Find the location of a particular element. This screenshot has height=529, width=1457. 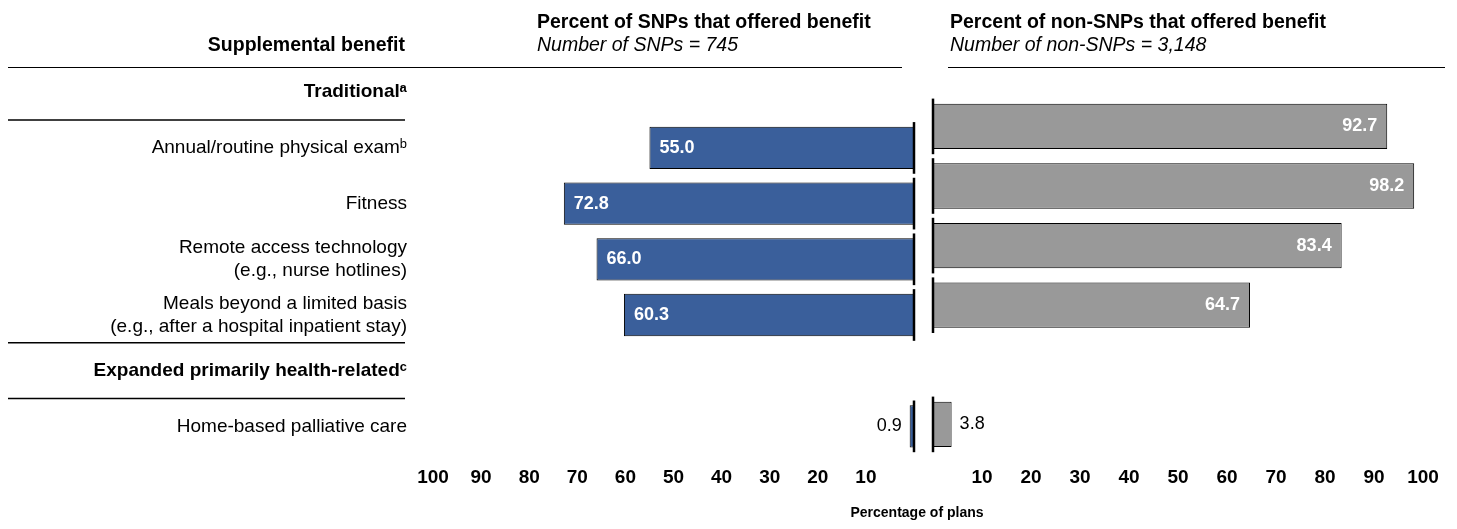

y-tick-label: Traditionalᵃ is located at coordinates (355, 91).